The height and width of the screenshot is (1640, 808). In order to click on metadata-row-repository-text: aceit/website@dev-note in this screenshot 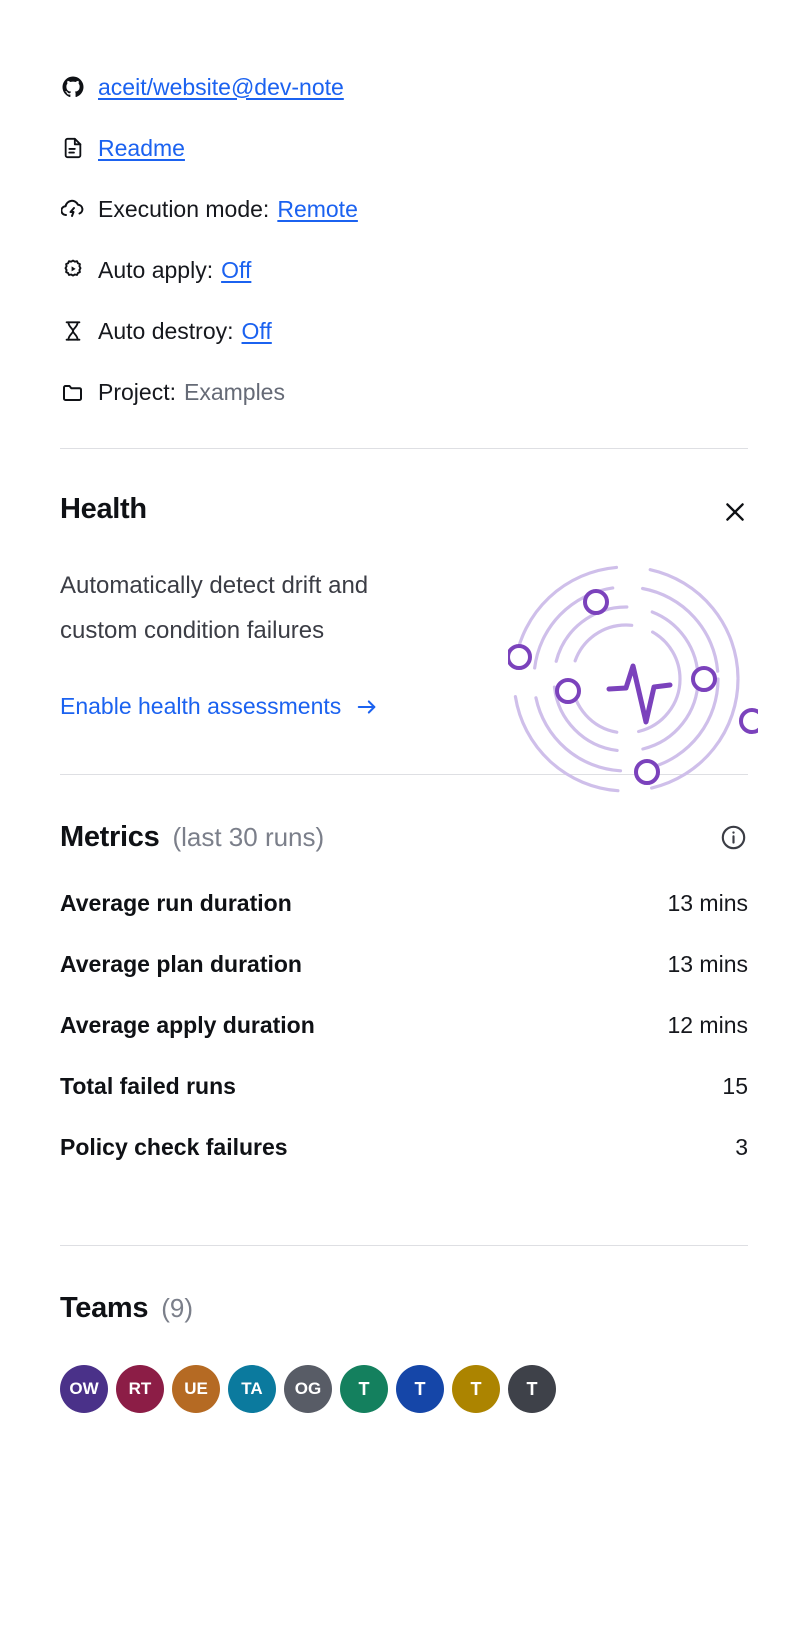, I will do `click(221, 87)`.